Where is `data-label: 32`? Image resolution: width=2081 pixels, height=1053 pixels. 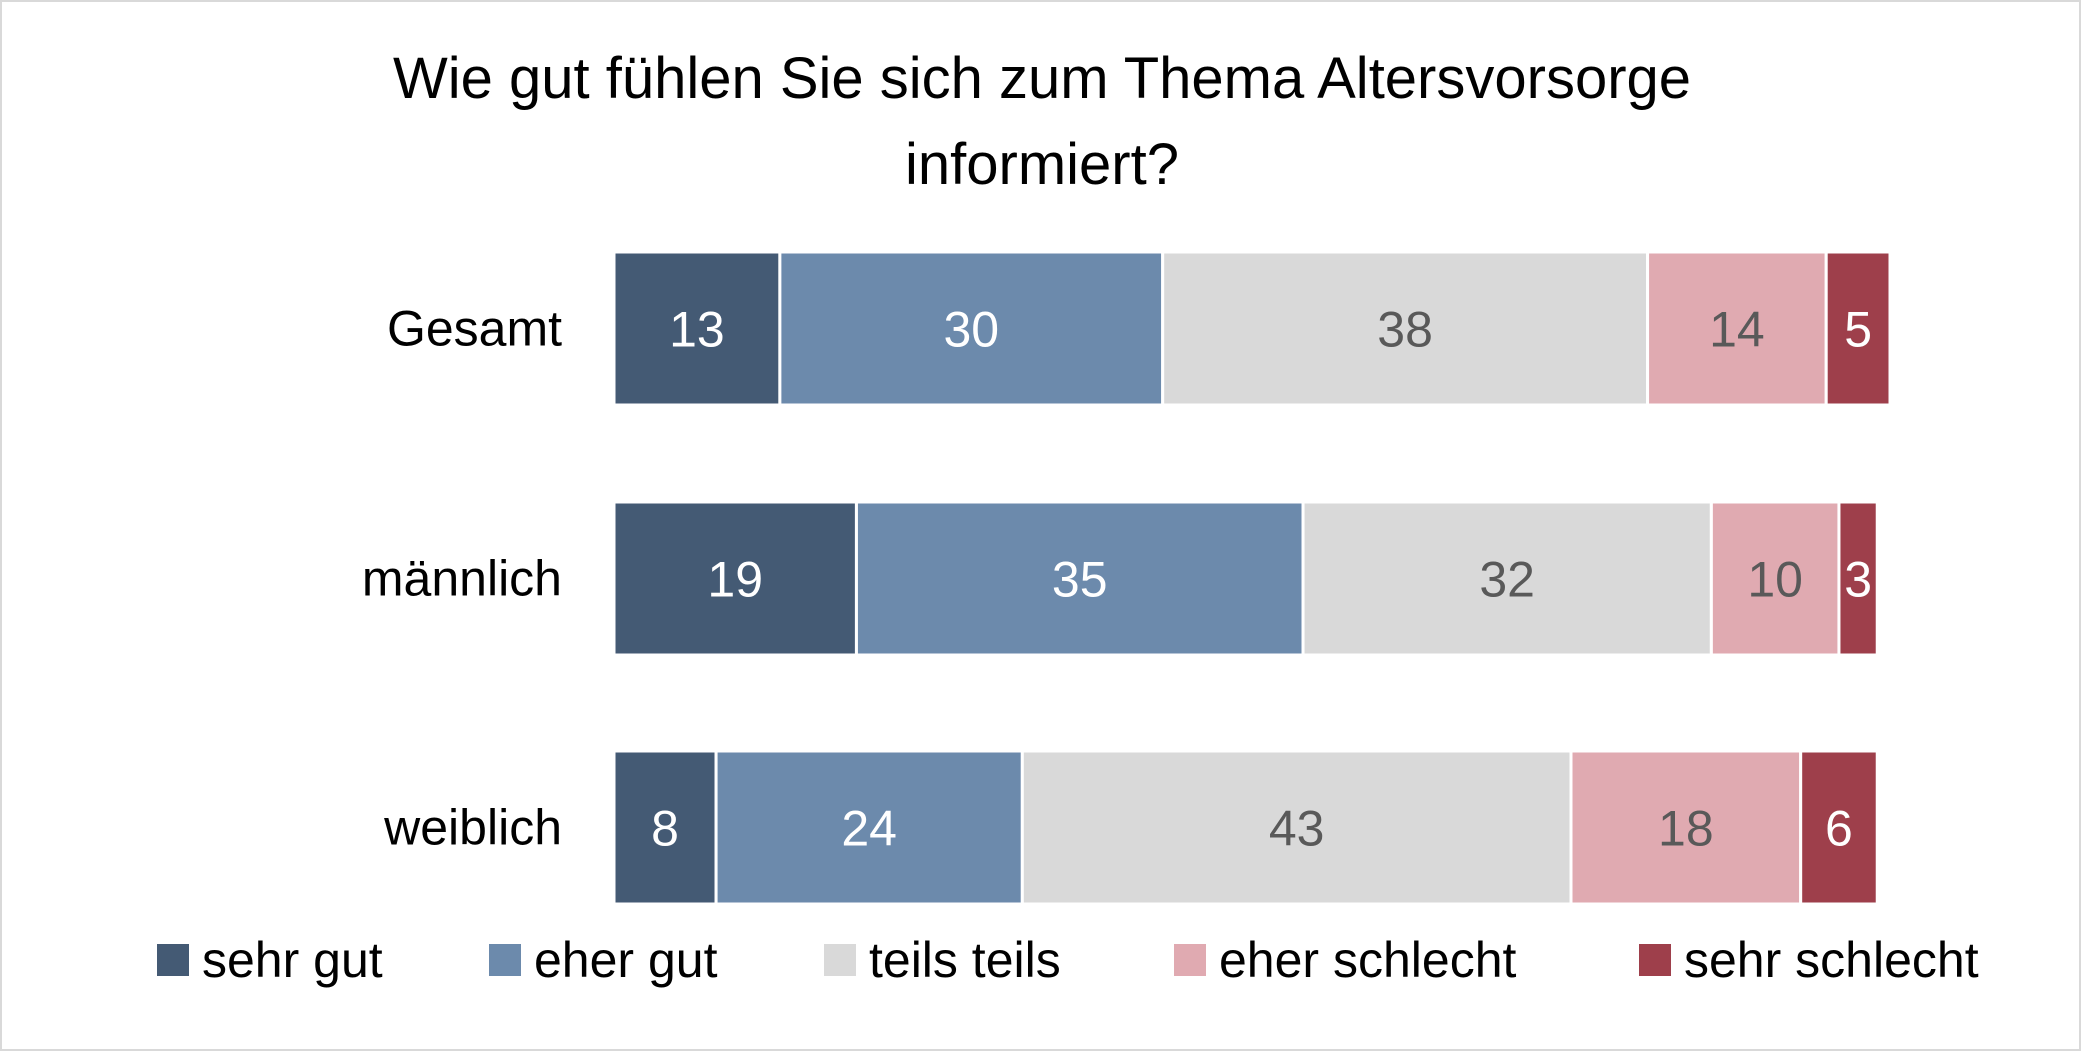 data-label: 32 is located at coordinates (1507, 580).